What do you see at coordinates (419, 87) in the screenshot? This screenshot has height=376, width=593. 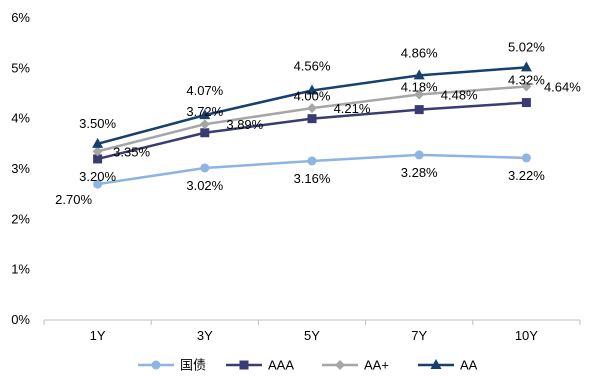 I see `data-label: 4.18%` at bounding box center [419, 87].